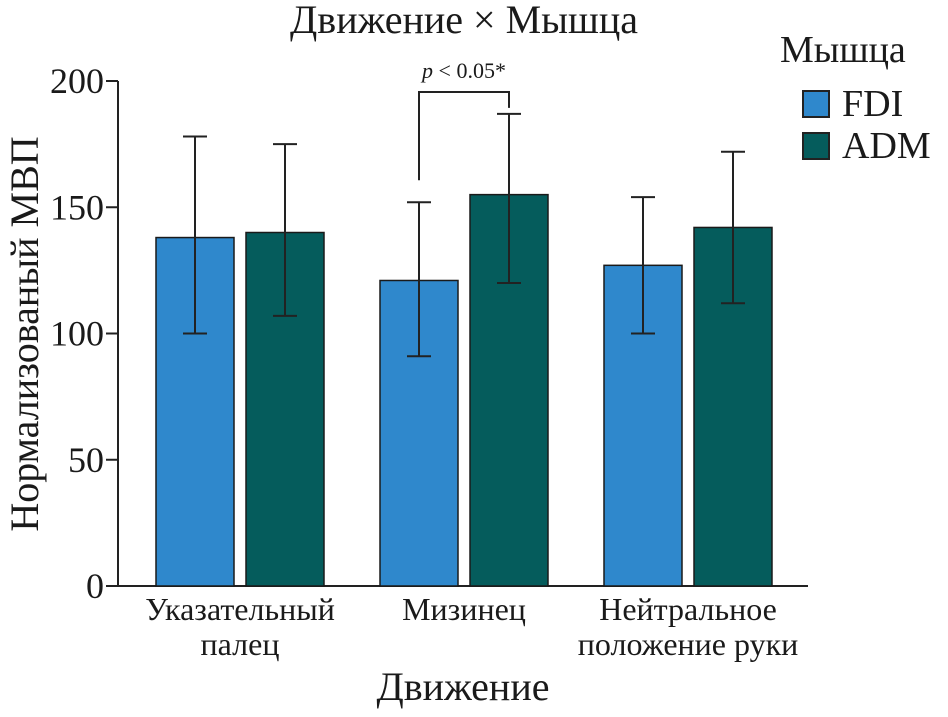 The width and height of the screenshot is (948, 717). What do you see at coordinates (816, 146) in the screenshot?
I see `legend-swatch-adm` at bounding box center [816, 146].